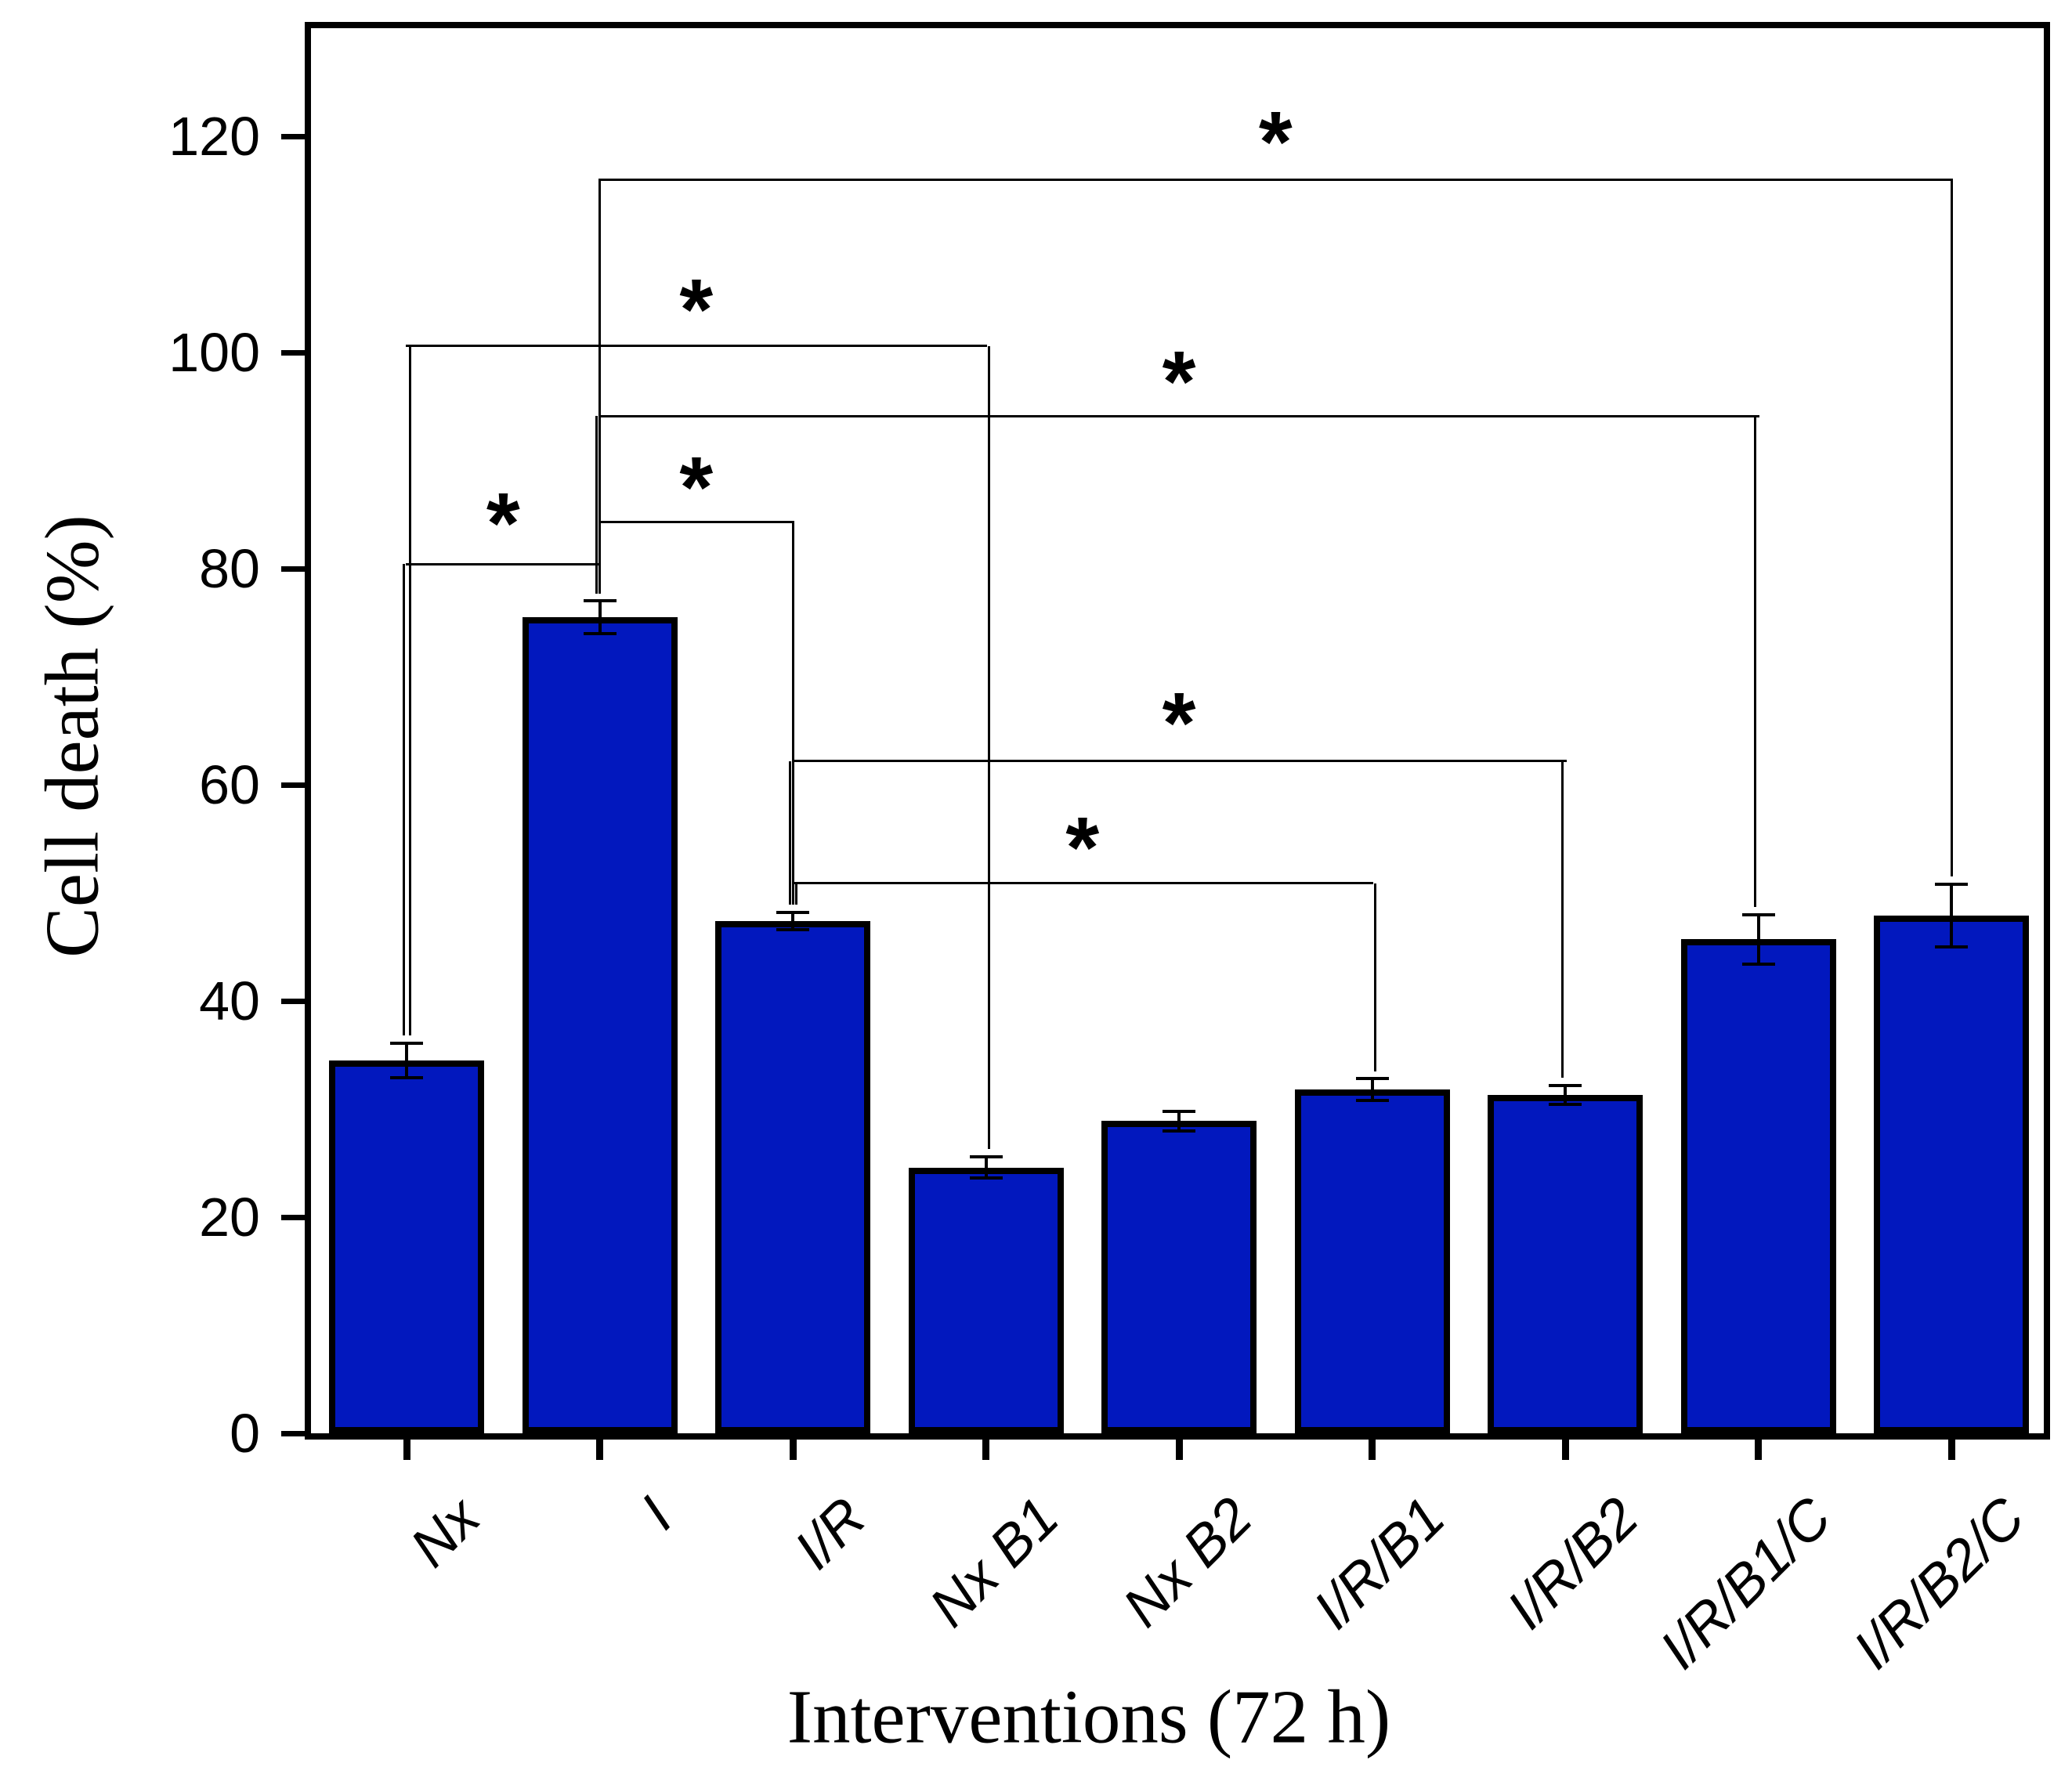 The width and height of the screenshot is (2072, 1774). I want to click on bar-I/R/B1, so click(1372, 1261).